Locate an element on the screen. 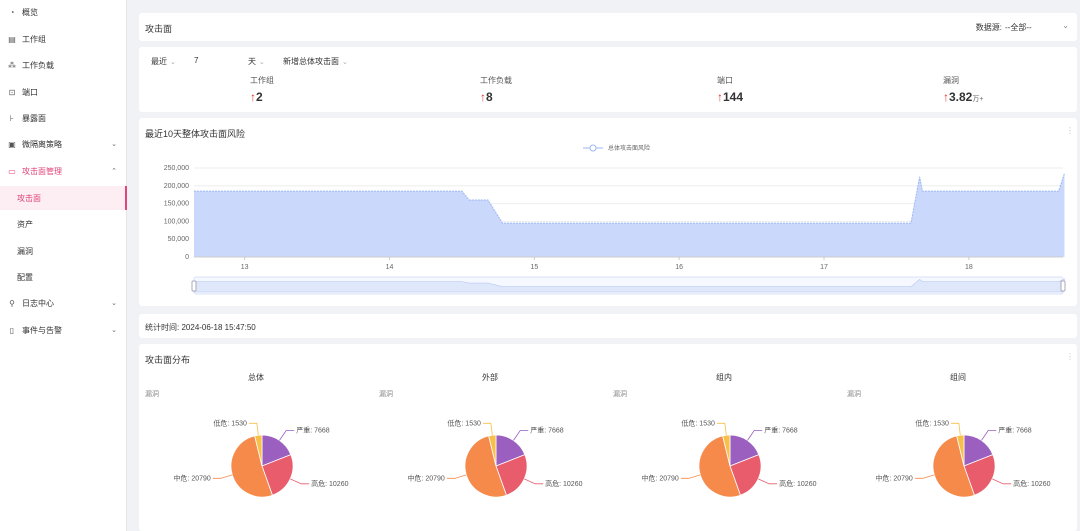 The width and height of the screenshot is (1080, 531). x-tick-label: 13 is located at coordinates (245, 267).